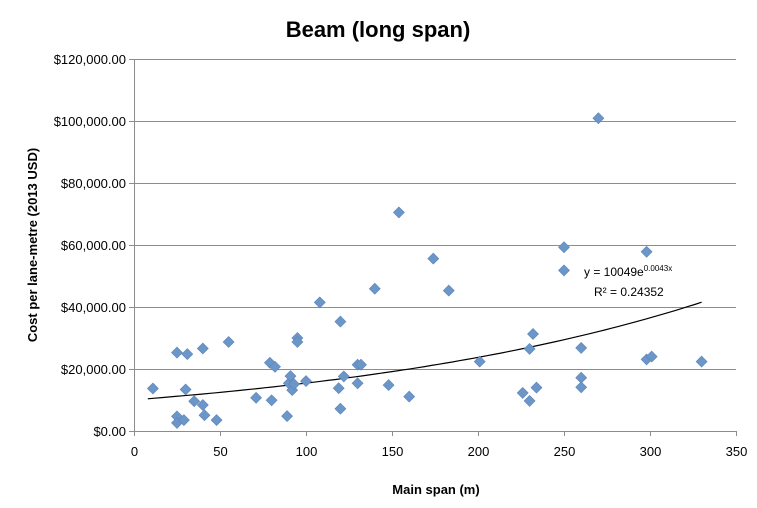 This screenshot has width=757, height=508. Describe the element at coordinates (109, 431) in the screenshot. I see `y-tick-label: $0.00` at that location.